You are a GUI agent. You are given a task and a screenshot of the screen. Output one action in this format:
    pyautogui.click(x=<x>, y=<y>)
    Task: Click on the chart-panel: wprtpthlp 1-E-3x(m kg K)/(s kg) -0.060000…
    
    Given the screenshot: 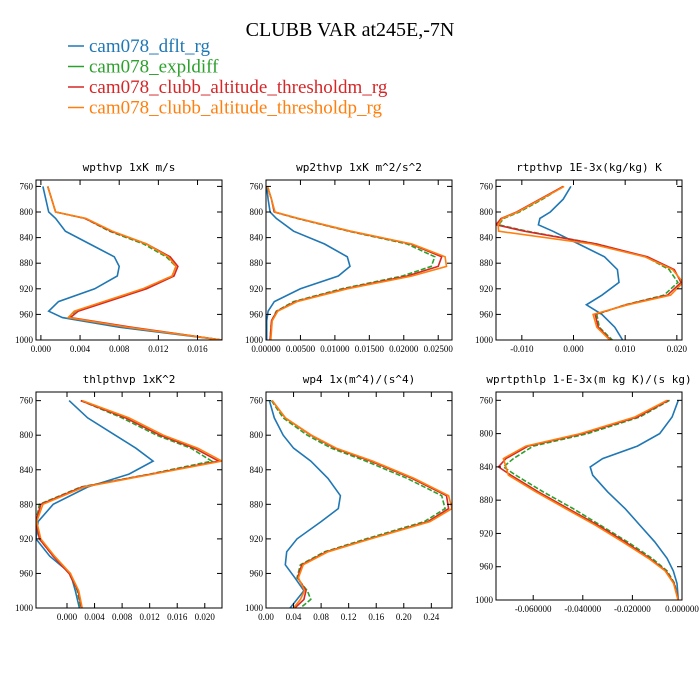 What is the action you would take?
    pyautogui.click(x=587, y=493)
    